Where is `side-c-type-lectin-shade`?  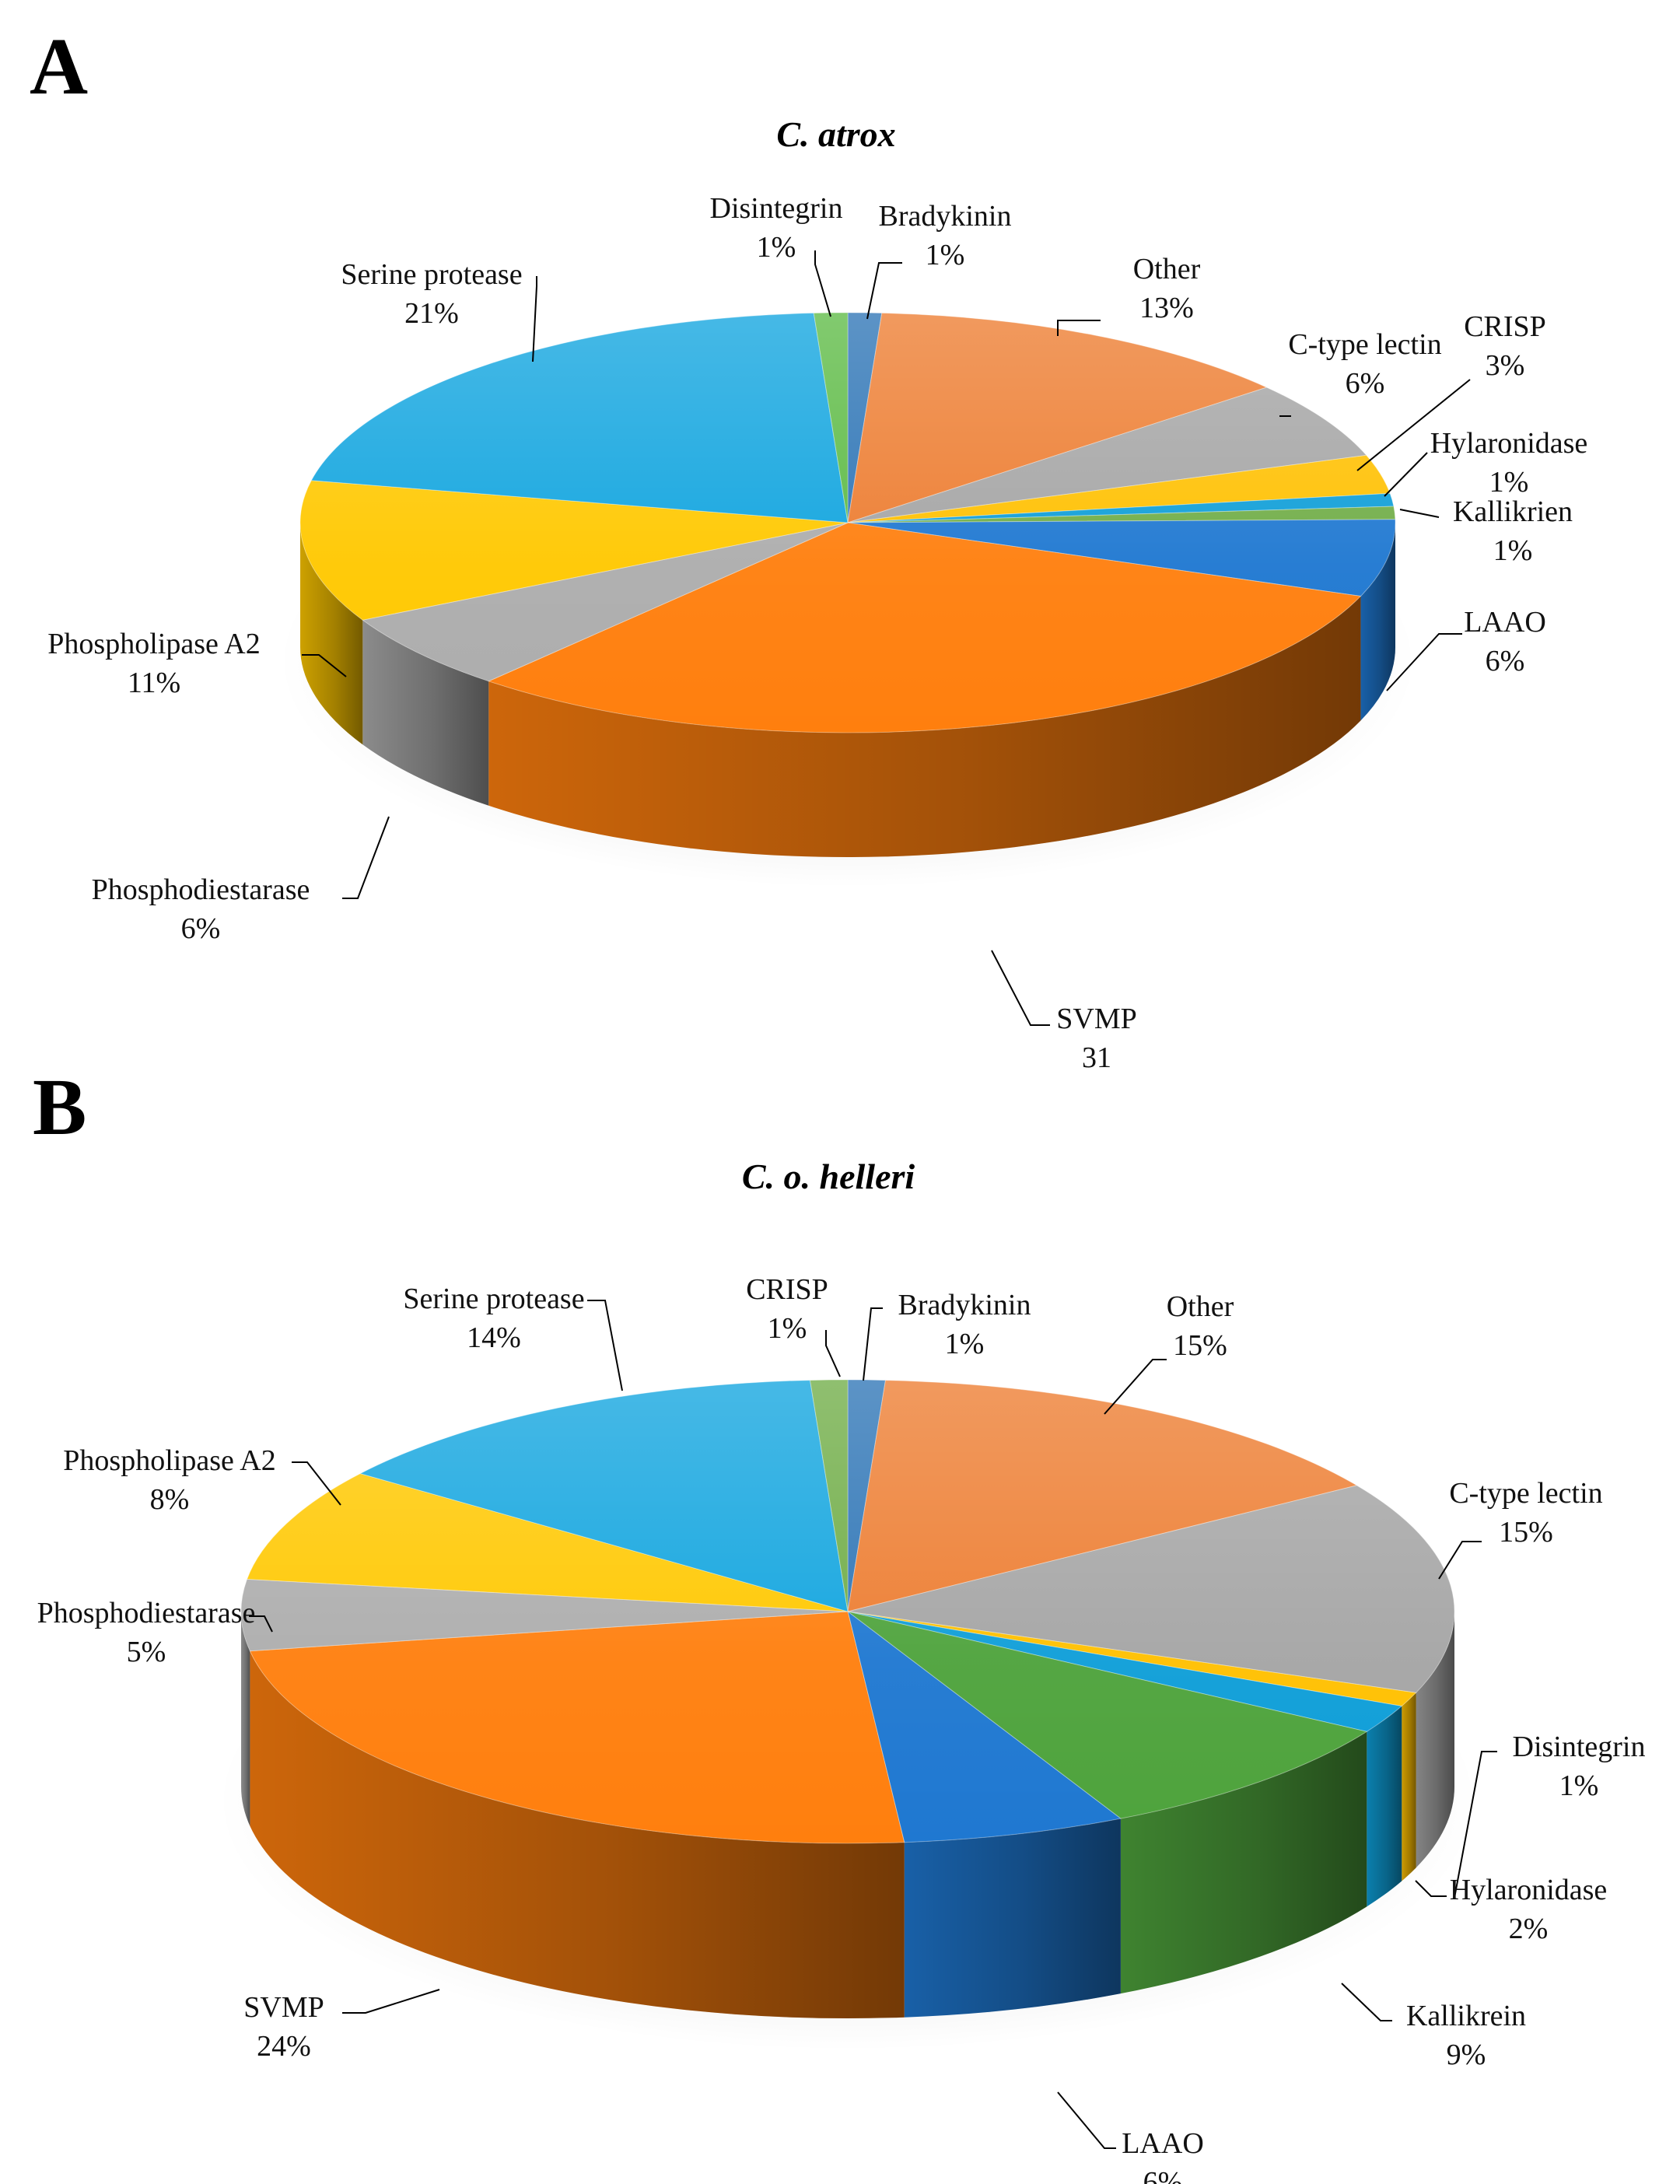
side-c-type-lectin-shade is located at coordinates (1435, 1740).